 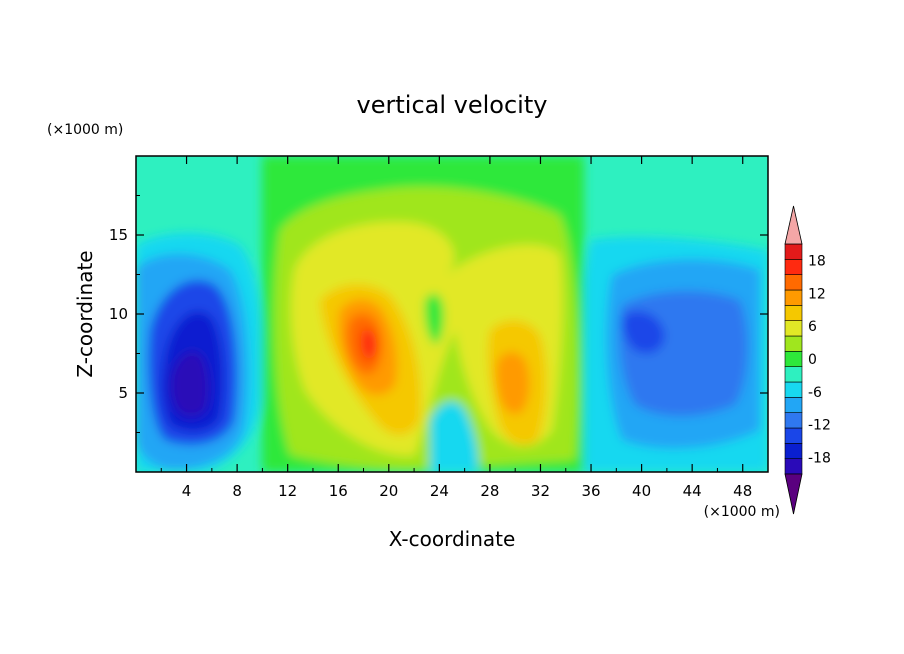 I want to click on x-unit-label: (×1000 m), so click(x=742, y=512).